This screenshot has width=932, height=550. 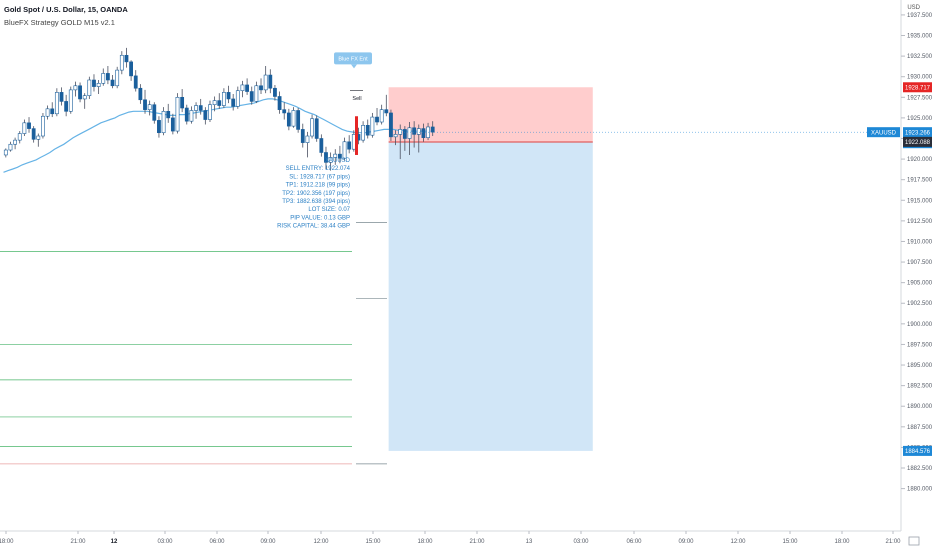 What do you see at coordinates (919, 98) in the screenshot?
I see `y-tick-label: 1927.500` at bounding box center [919, 98].